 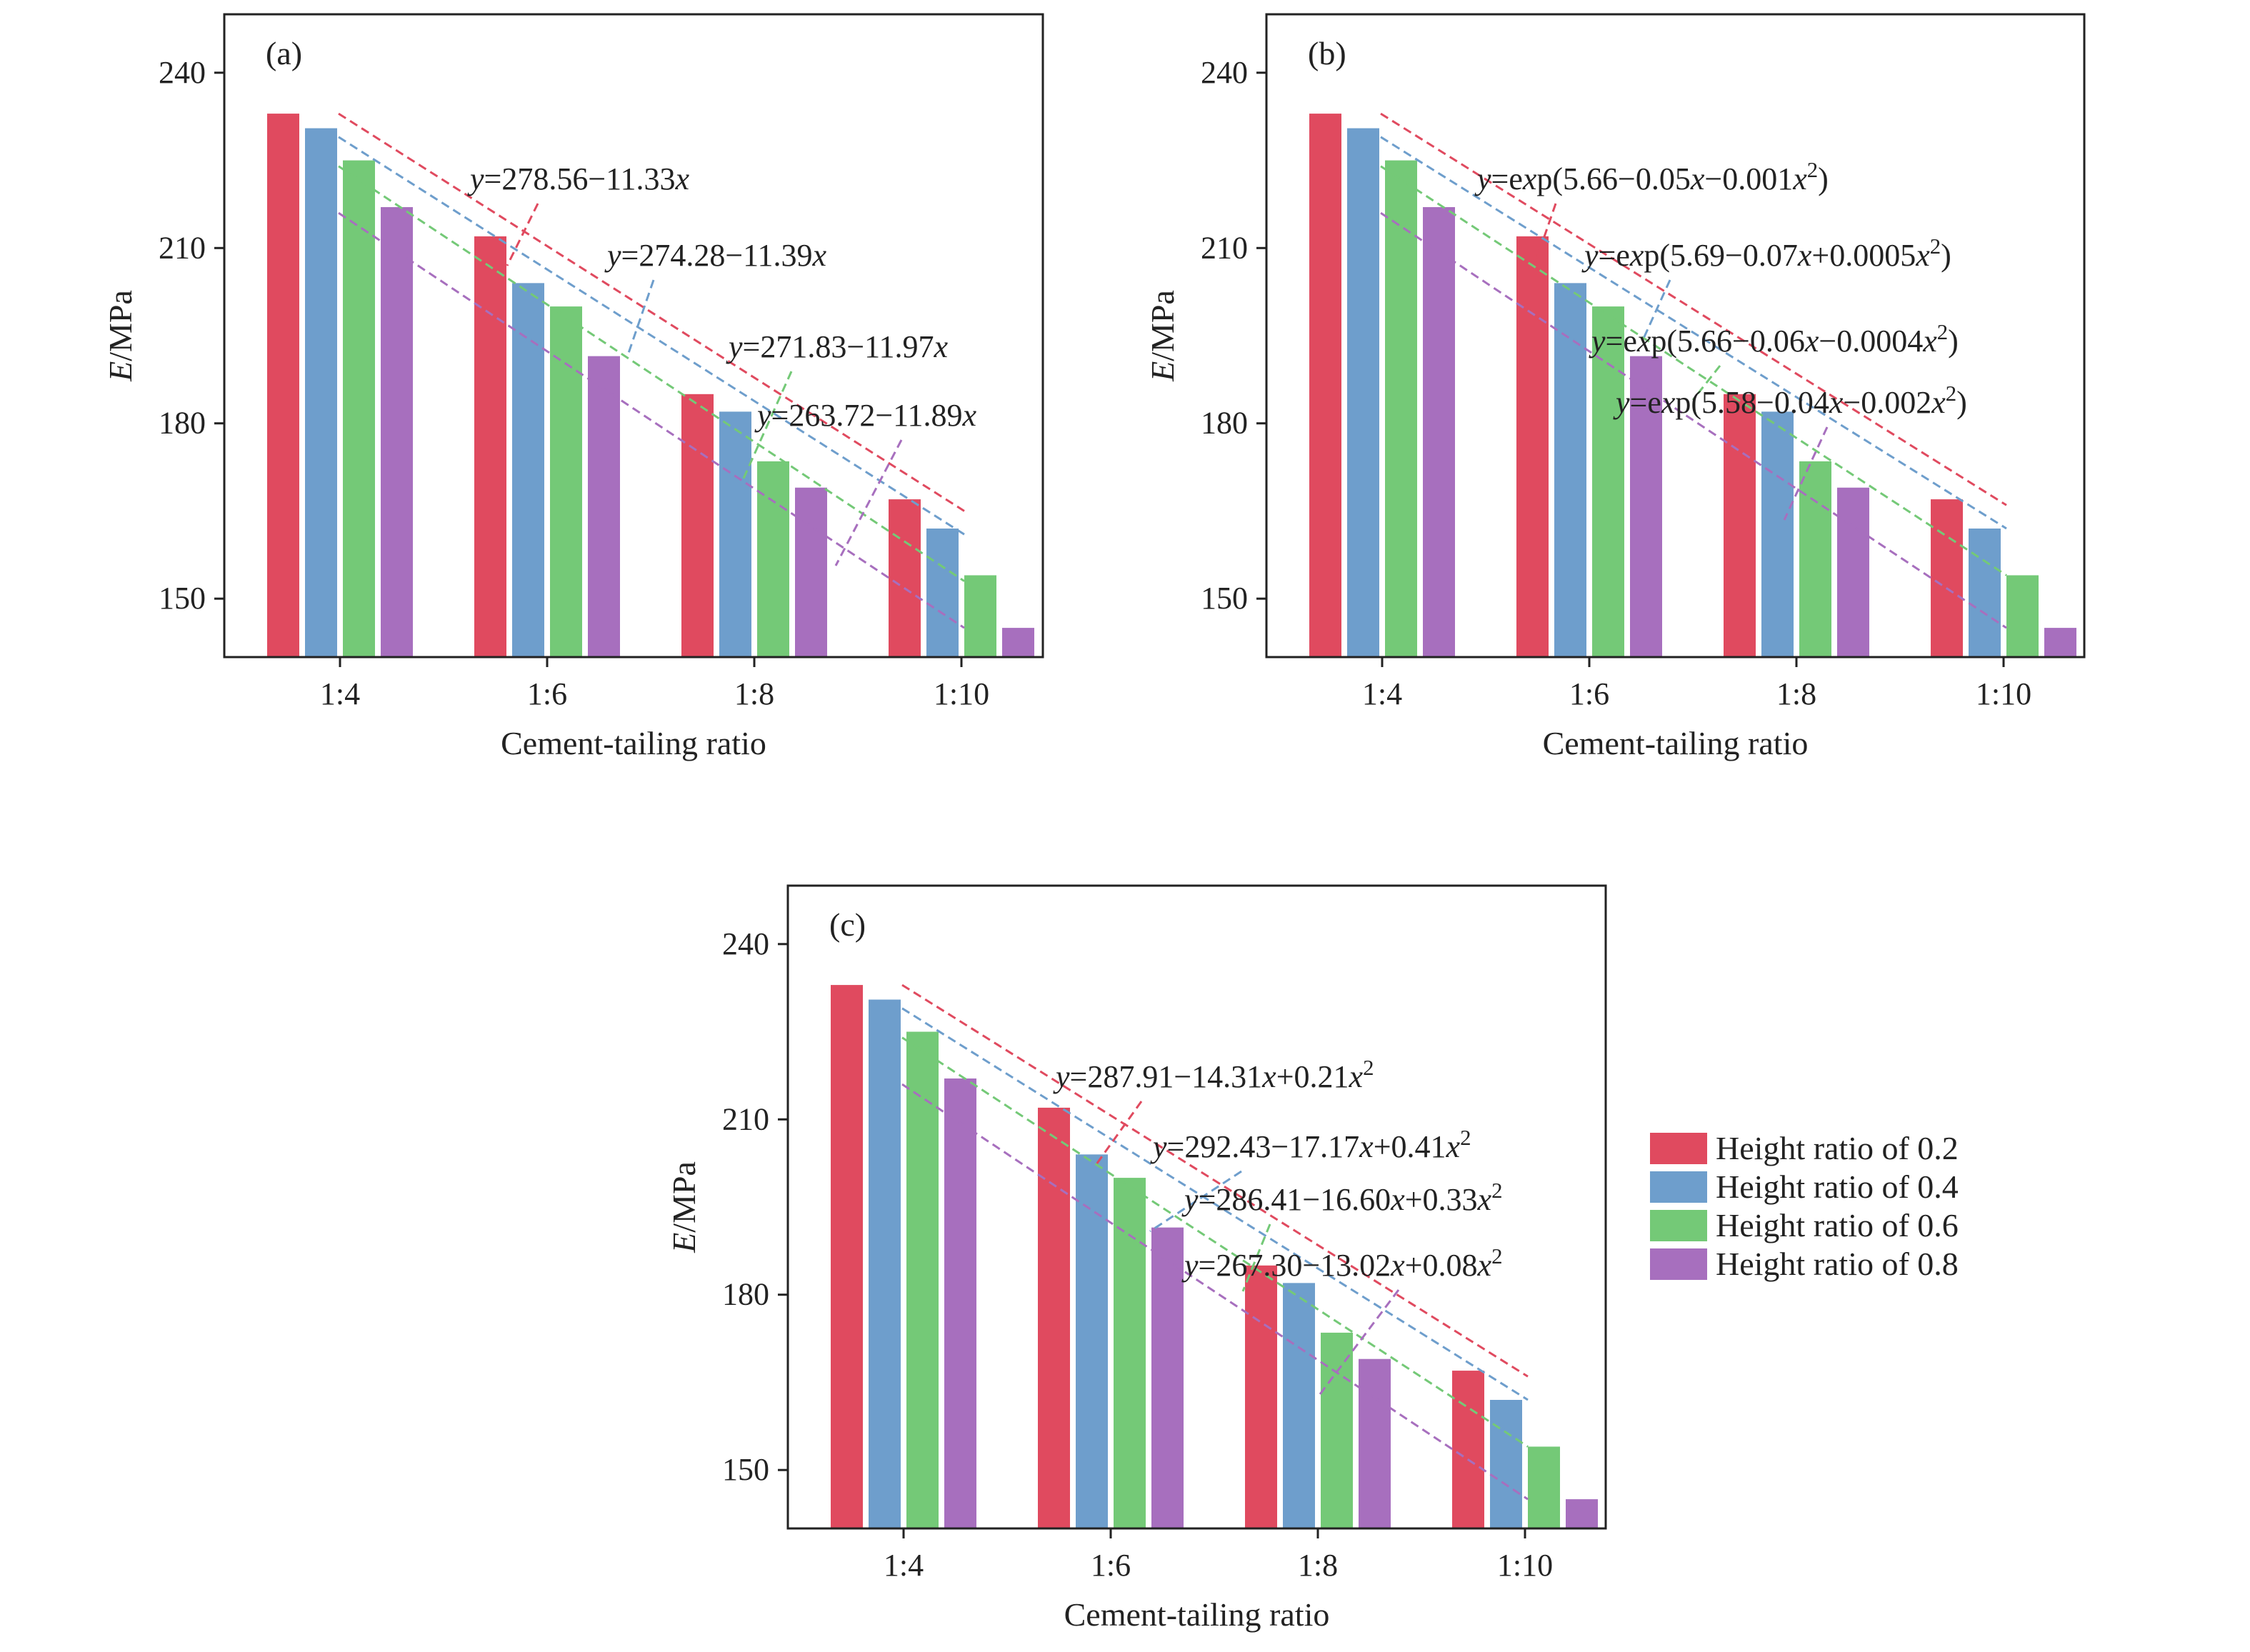 What do you see at coordinates (1525, 1565) in the screenshot?
I see `x-tick-label: 1:10` at bounding box center [1525, 1565].